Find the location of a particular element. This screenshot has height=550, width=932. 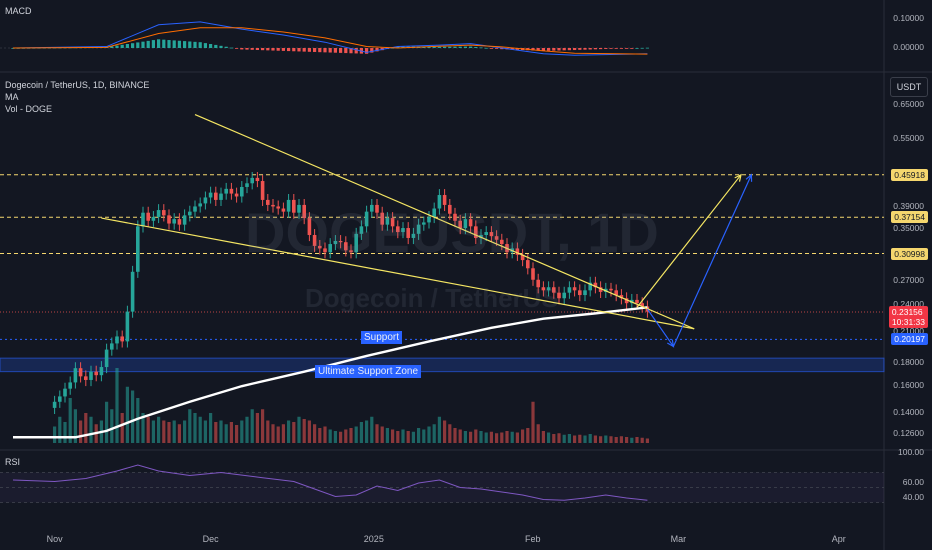

price-tag-value: 0.30998 is located at coordinates (909, 253).